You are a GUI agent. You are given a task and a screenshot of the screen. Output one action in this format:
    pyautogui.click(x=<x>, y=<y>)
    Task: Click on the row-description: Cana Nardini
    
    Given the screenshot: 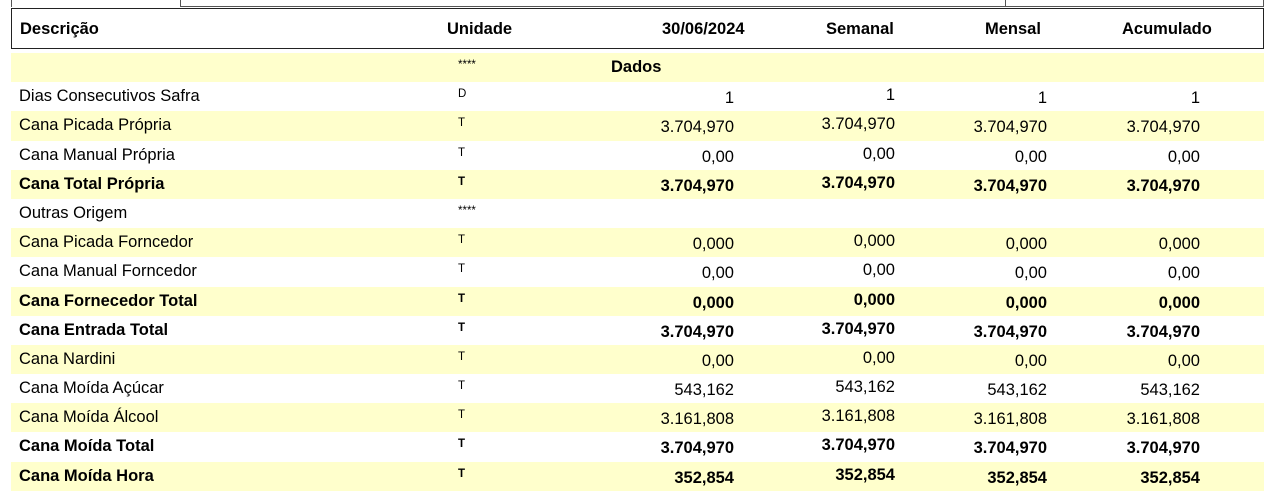 What is the action you would take?
    pyautogui.click(x=67, y=358)
    